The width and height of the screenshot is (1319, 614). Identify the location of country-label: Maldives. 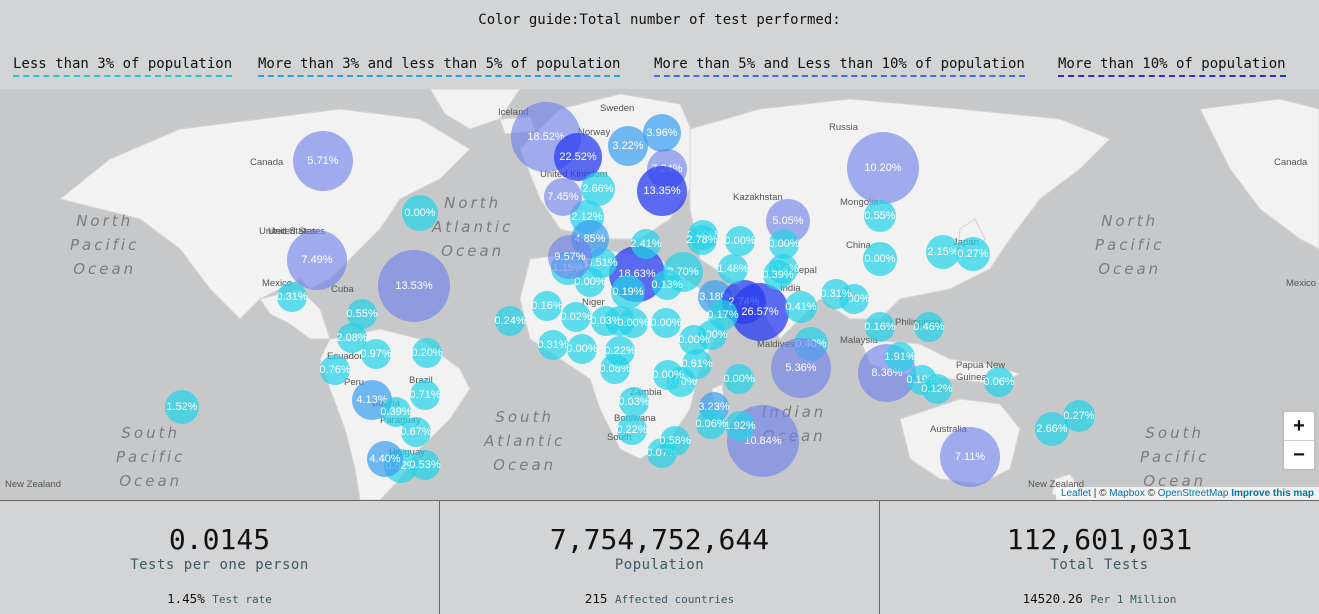
(776, 344).